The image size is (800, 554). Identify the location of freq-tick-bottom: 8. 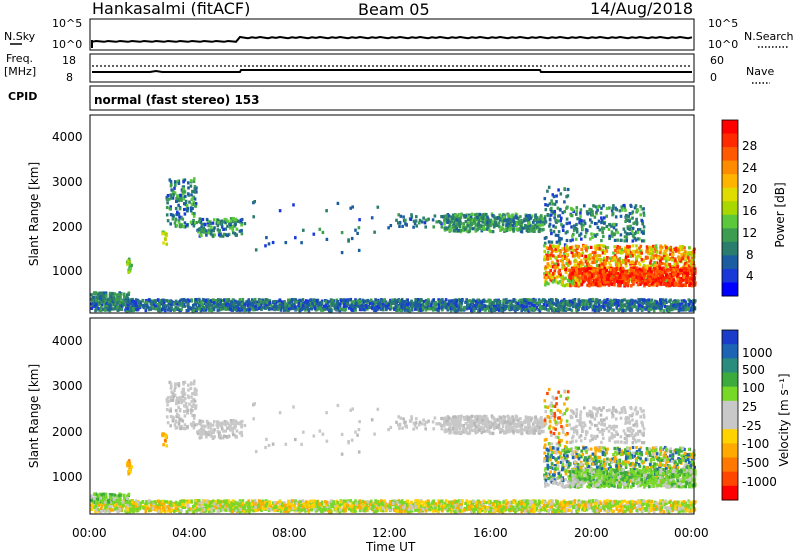
(69, 77).